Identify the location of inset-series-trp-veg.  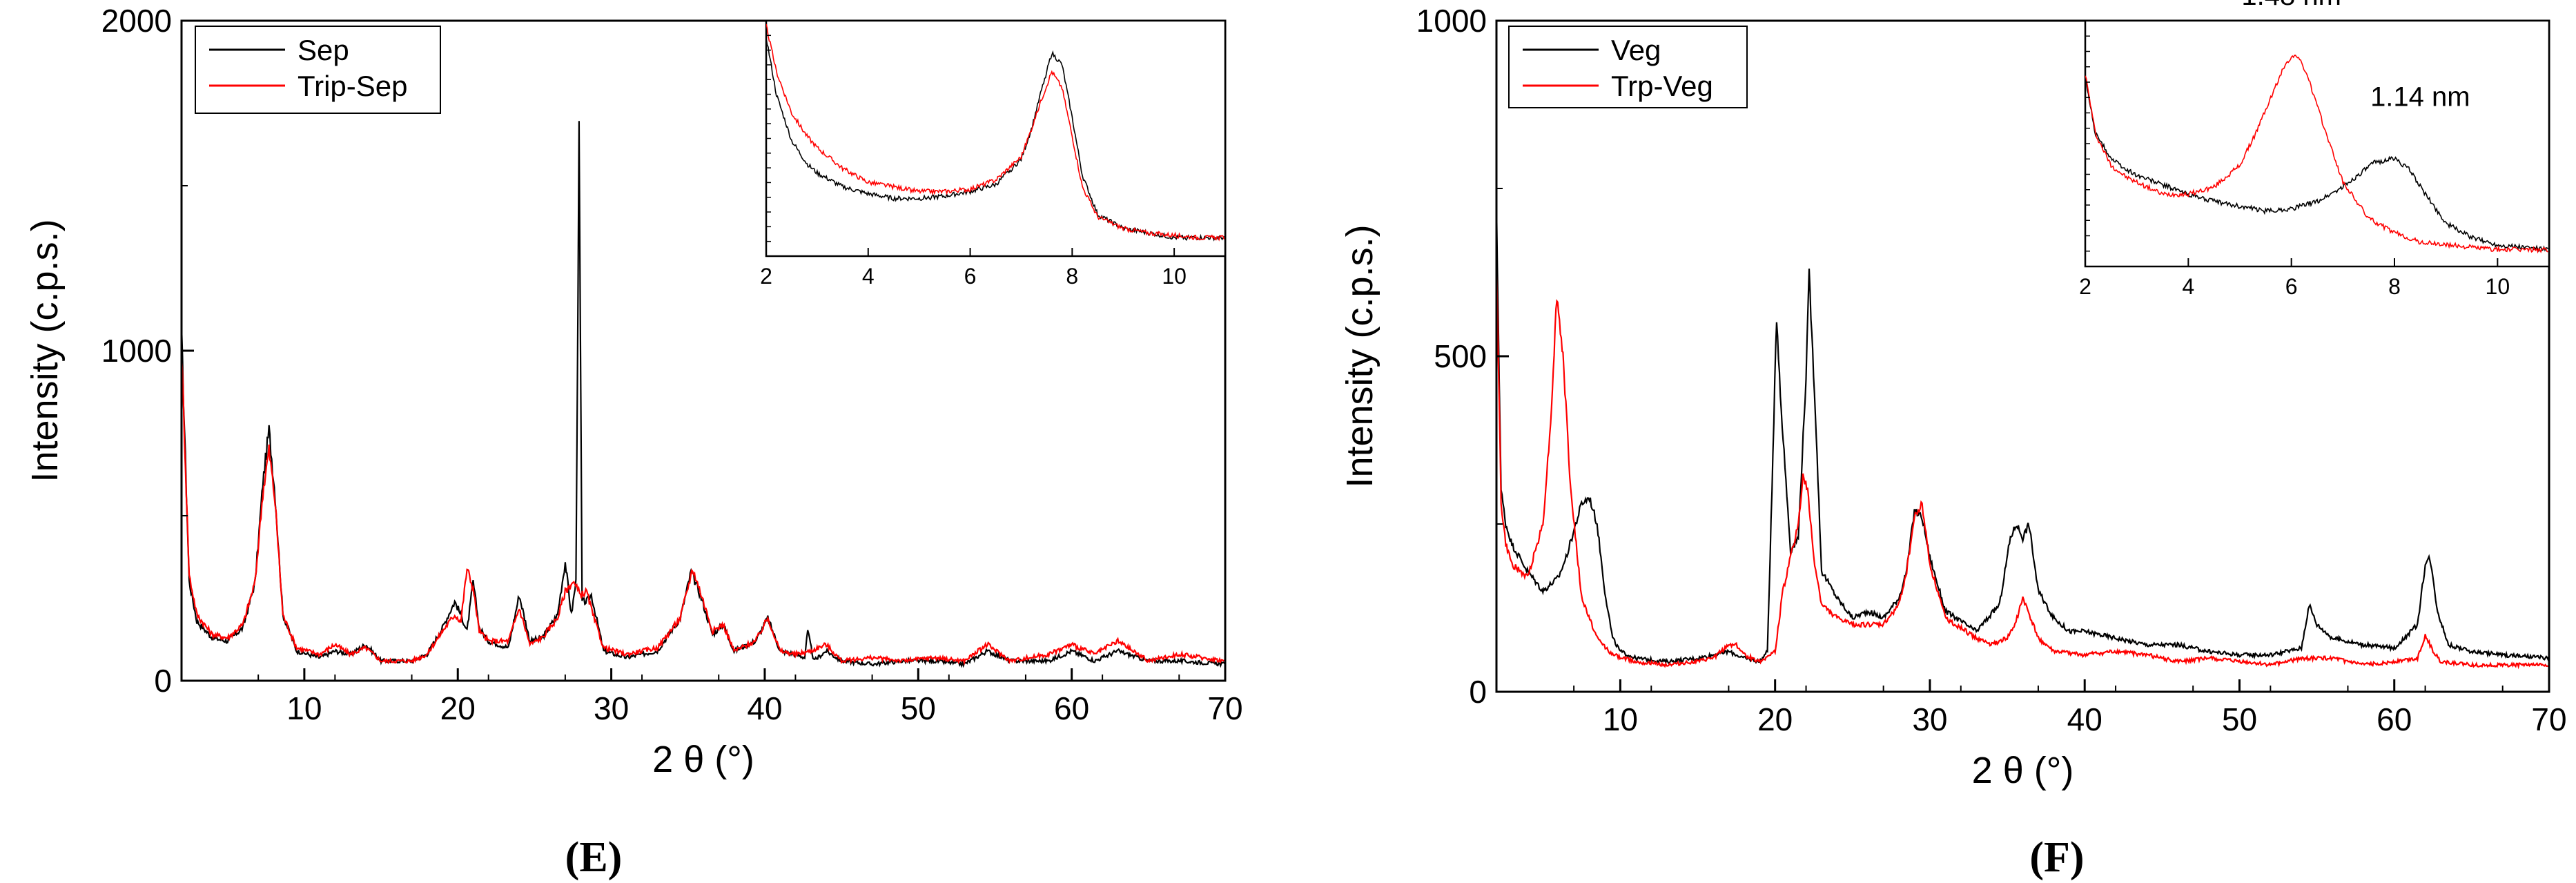
(2316, 154).